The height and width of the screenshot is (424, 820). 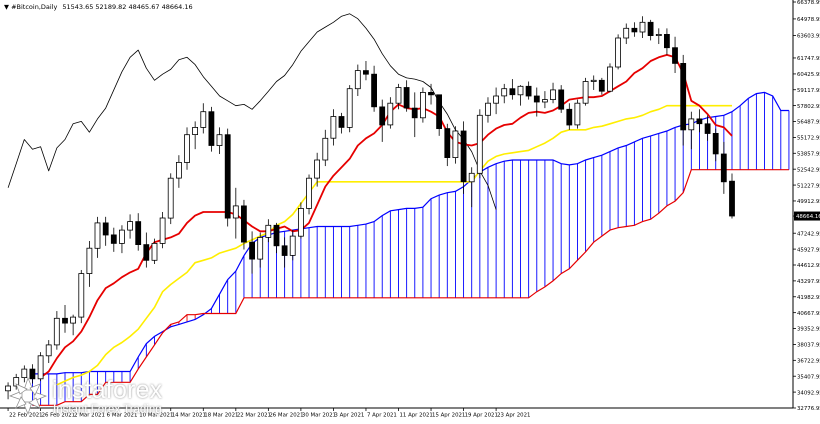 What do you see at coordinates (808, 266) in the screenshot?
I see `price-tick-label: 44612.95` at bounding box center [808, 266].